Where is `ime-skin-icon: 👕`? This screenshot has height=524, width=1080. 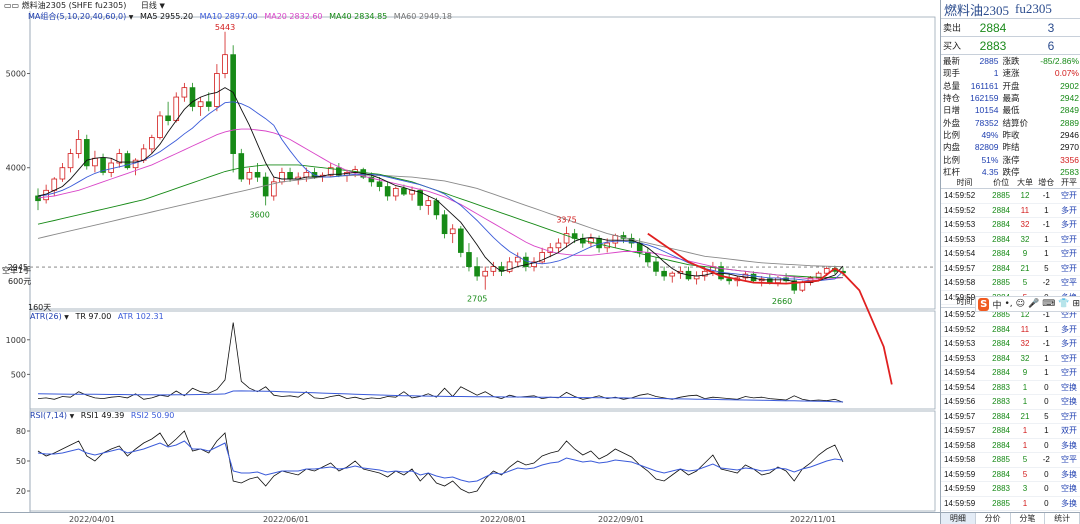 ime-skin-icon: 👕 is located at coordinates (1064, 304).